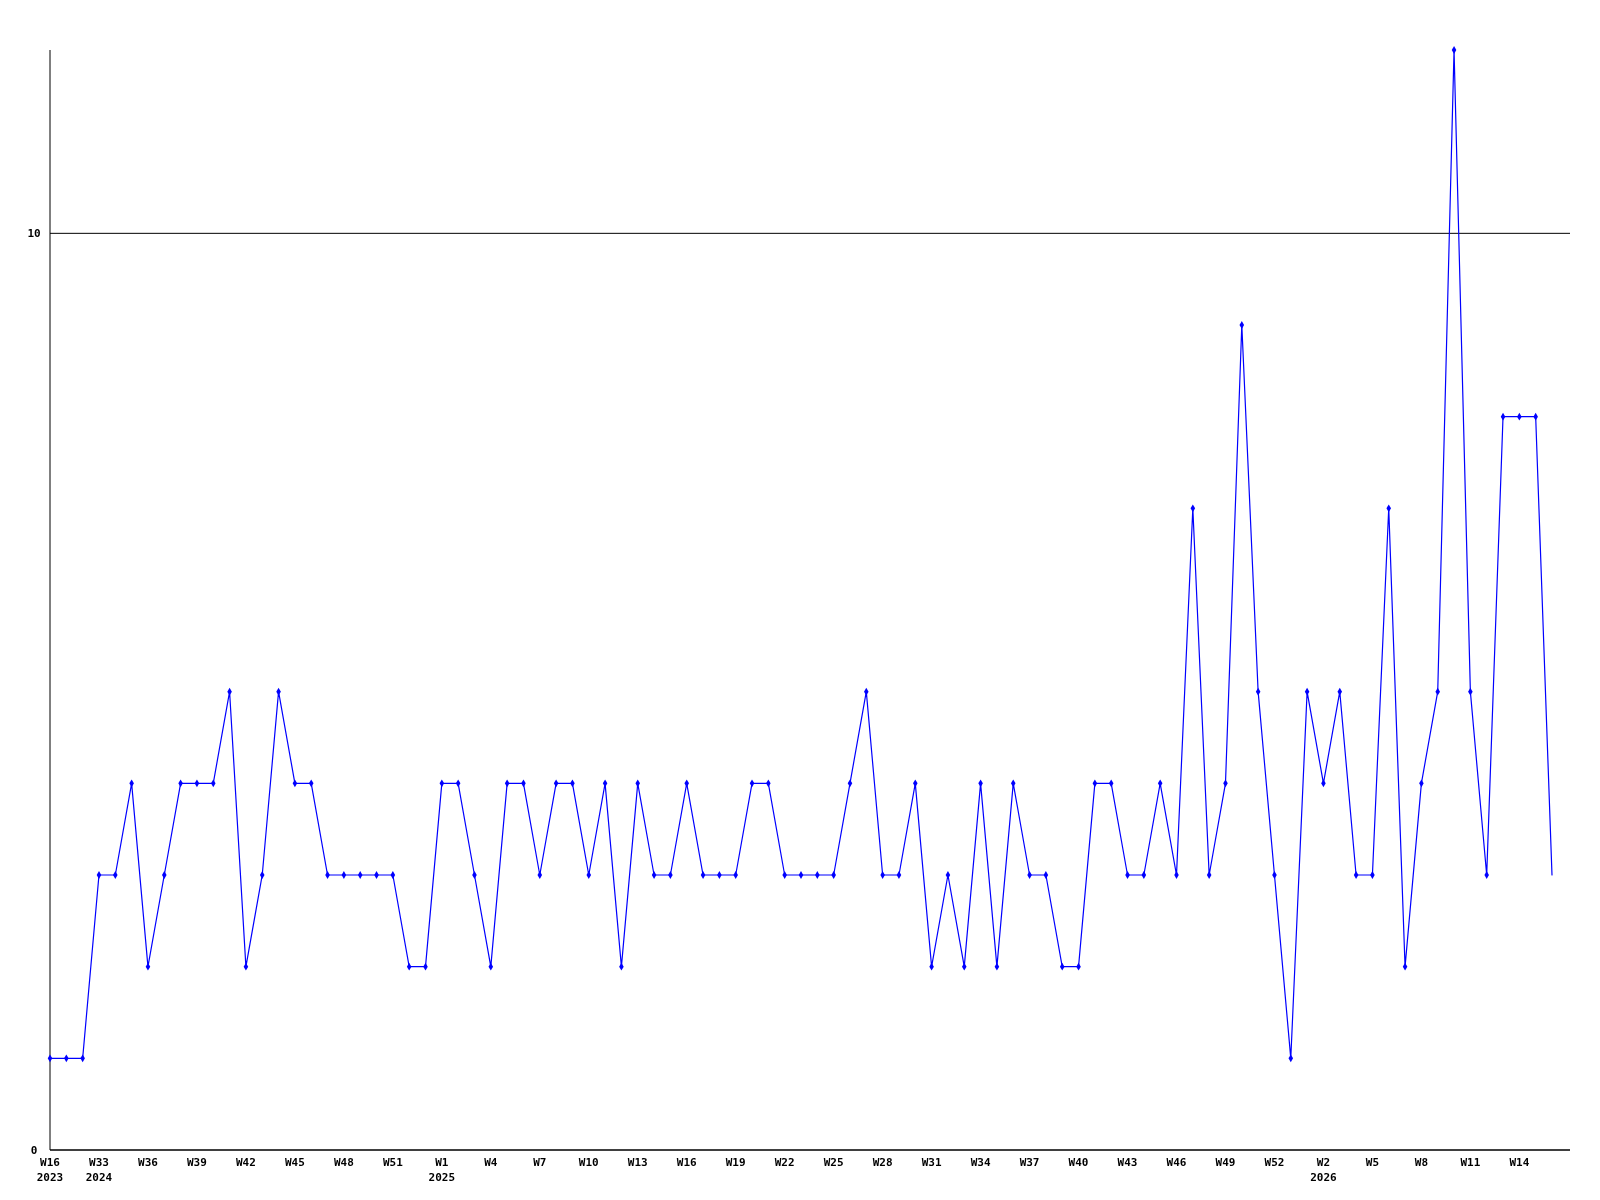 This screenshot has width=1600, height=1200. I want to click on x-tick-label: W7, so click(540, 1162).